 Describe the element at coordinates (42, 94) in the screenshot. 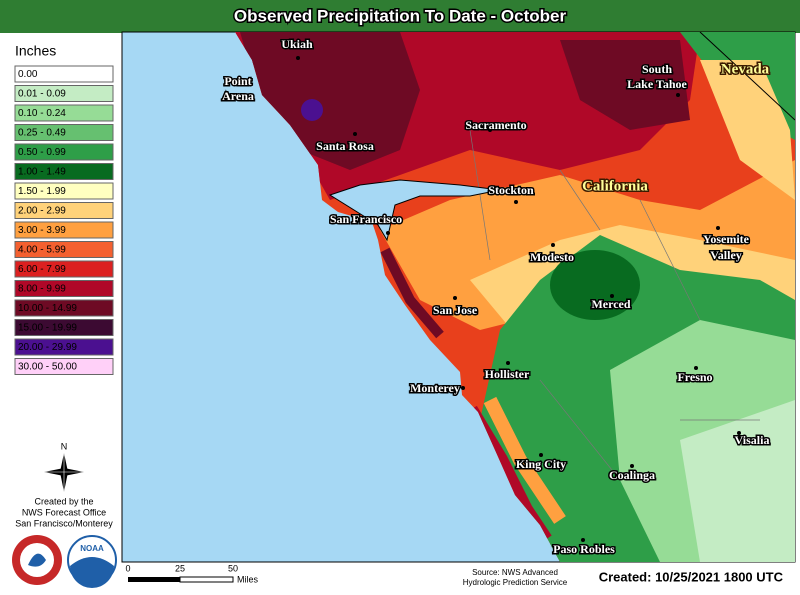

I see `legend-label: 0.01 - 0.09` at that location.